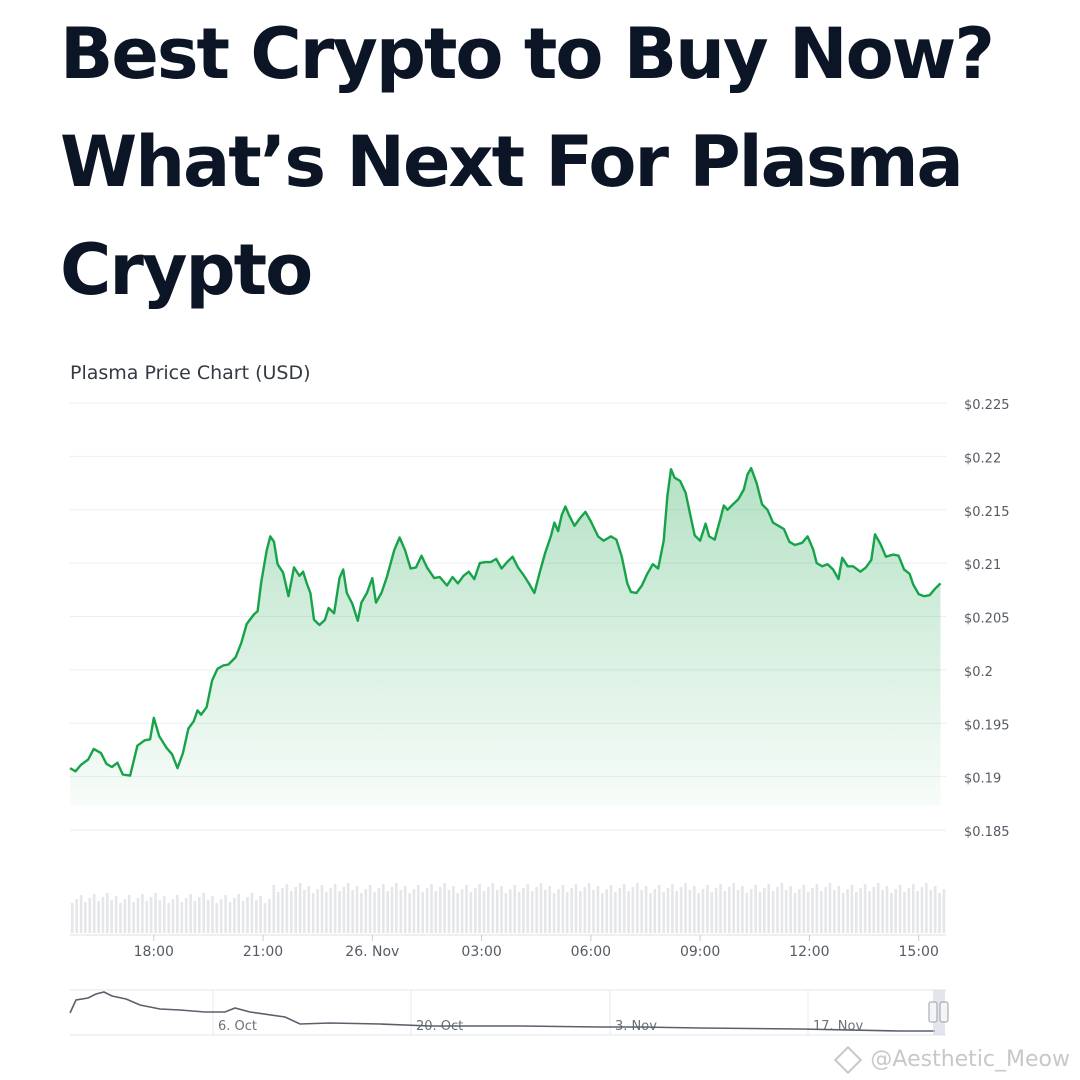 This screenshot has height=1080, width=1080. I want to click on y-tick-label: $0.2, so click(978, 672).